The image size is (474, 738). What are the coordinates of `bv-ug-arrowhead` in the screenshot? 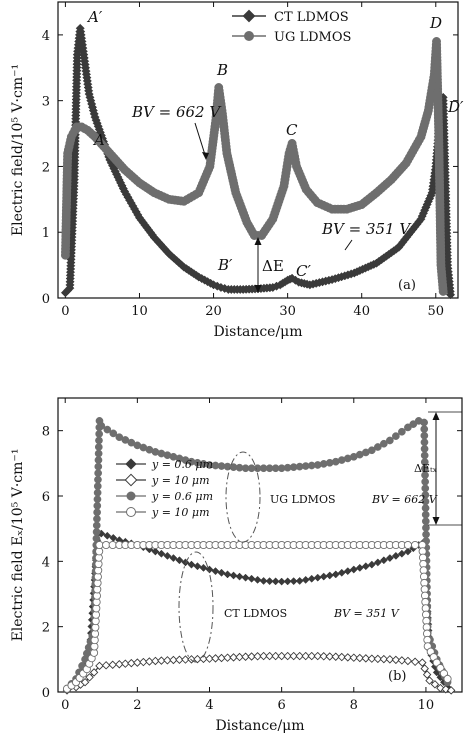 It's located at (205, 156).